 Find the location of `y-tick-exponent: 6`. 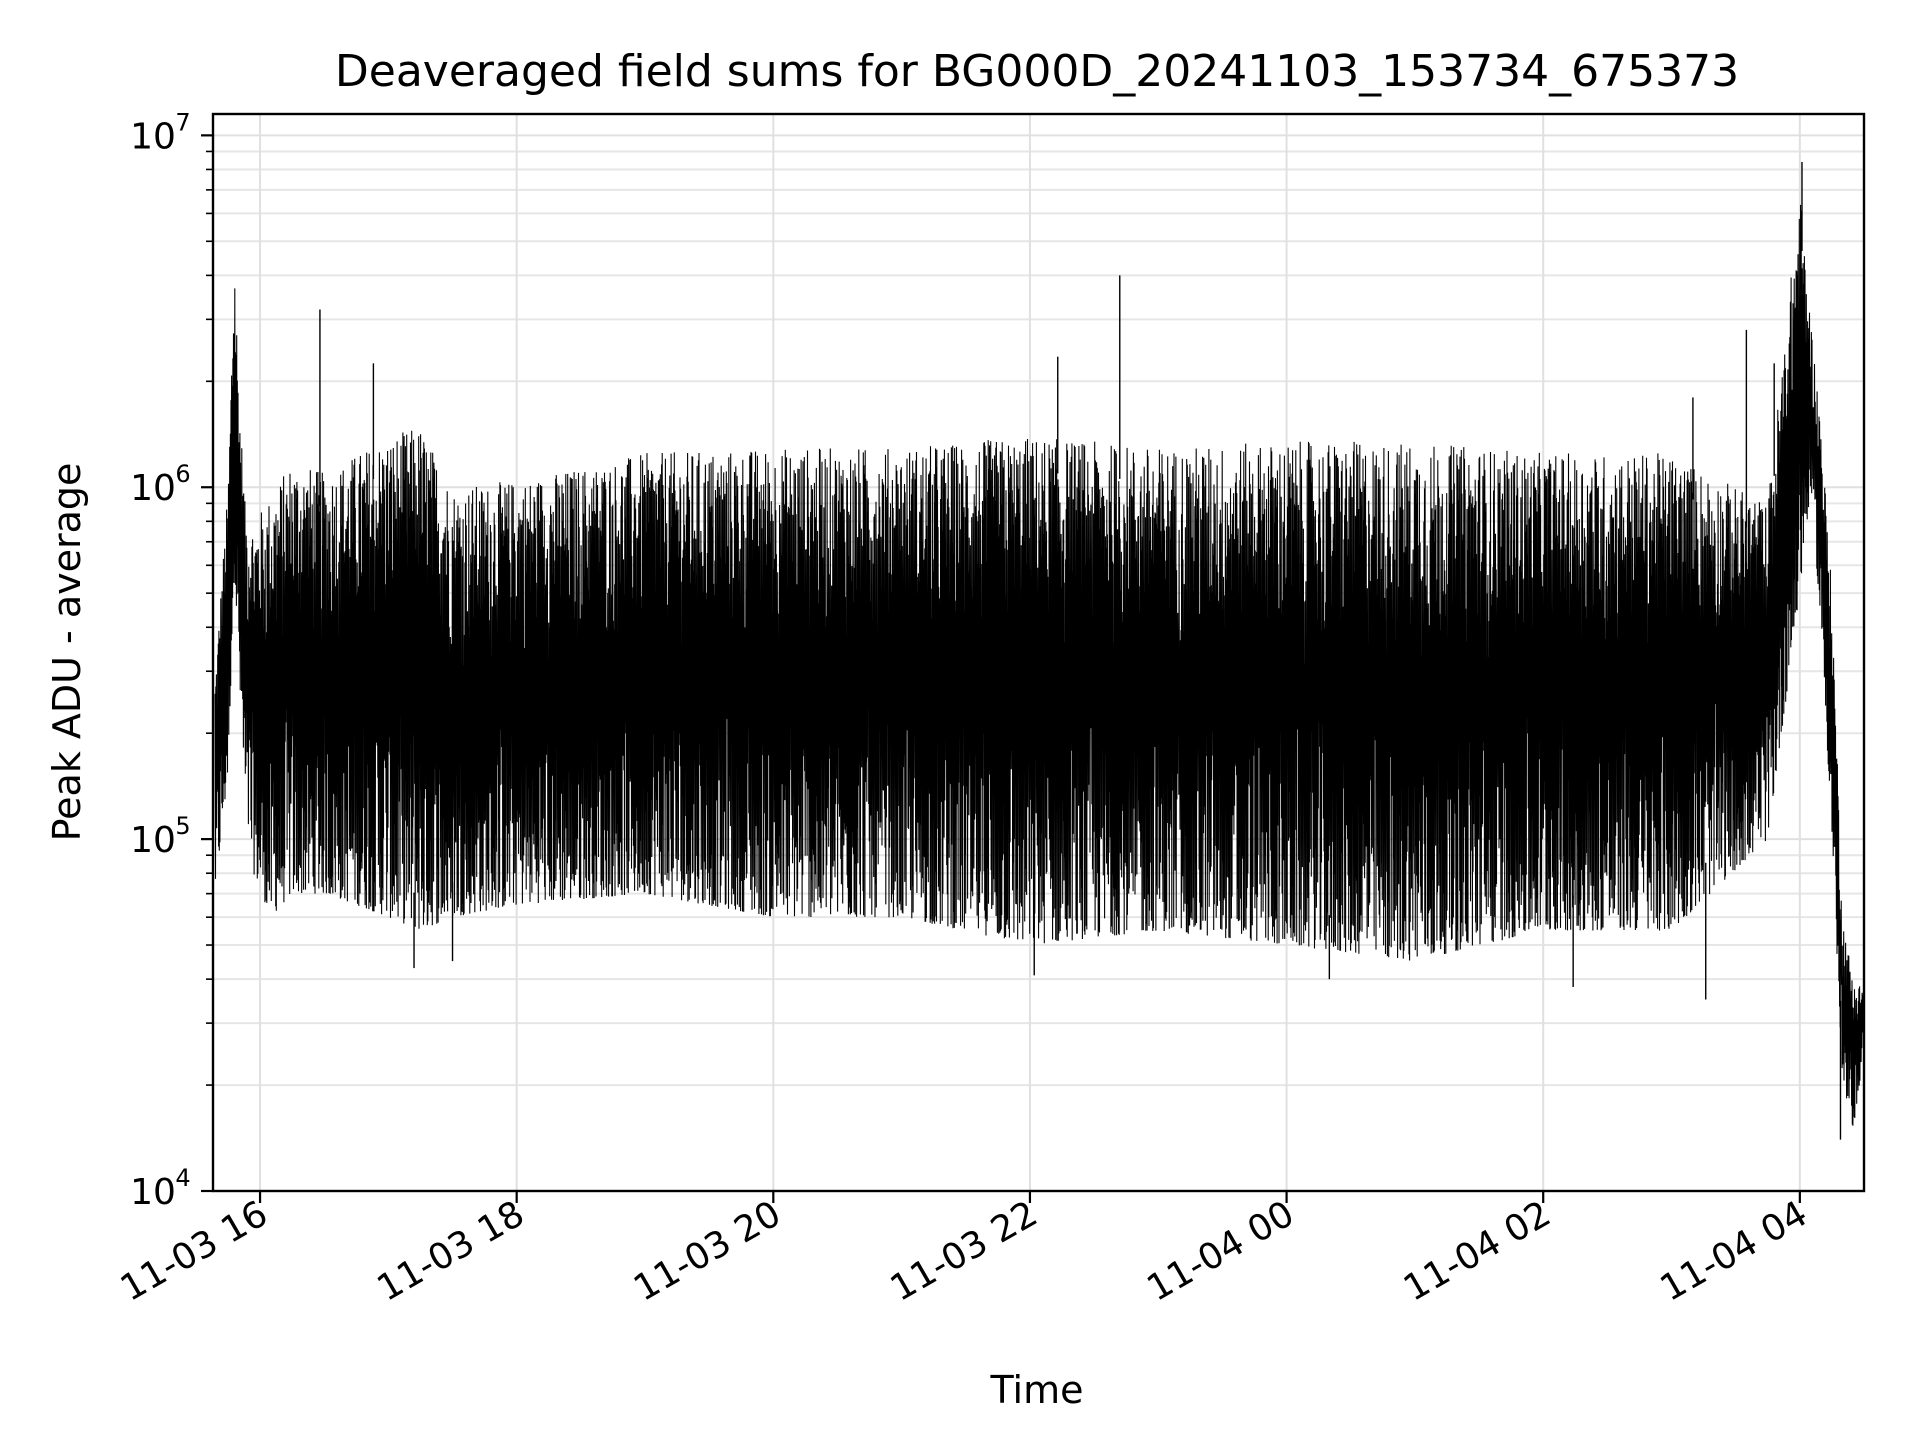

y-tick-exponent: 6 is located at coordinates (182, 474).